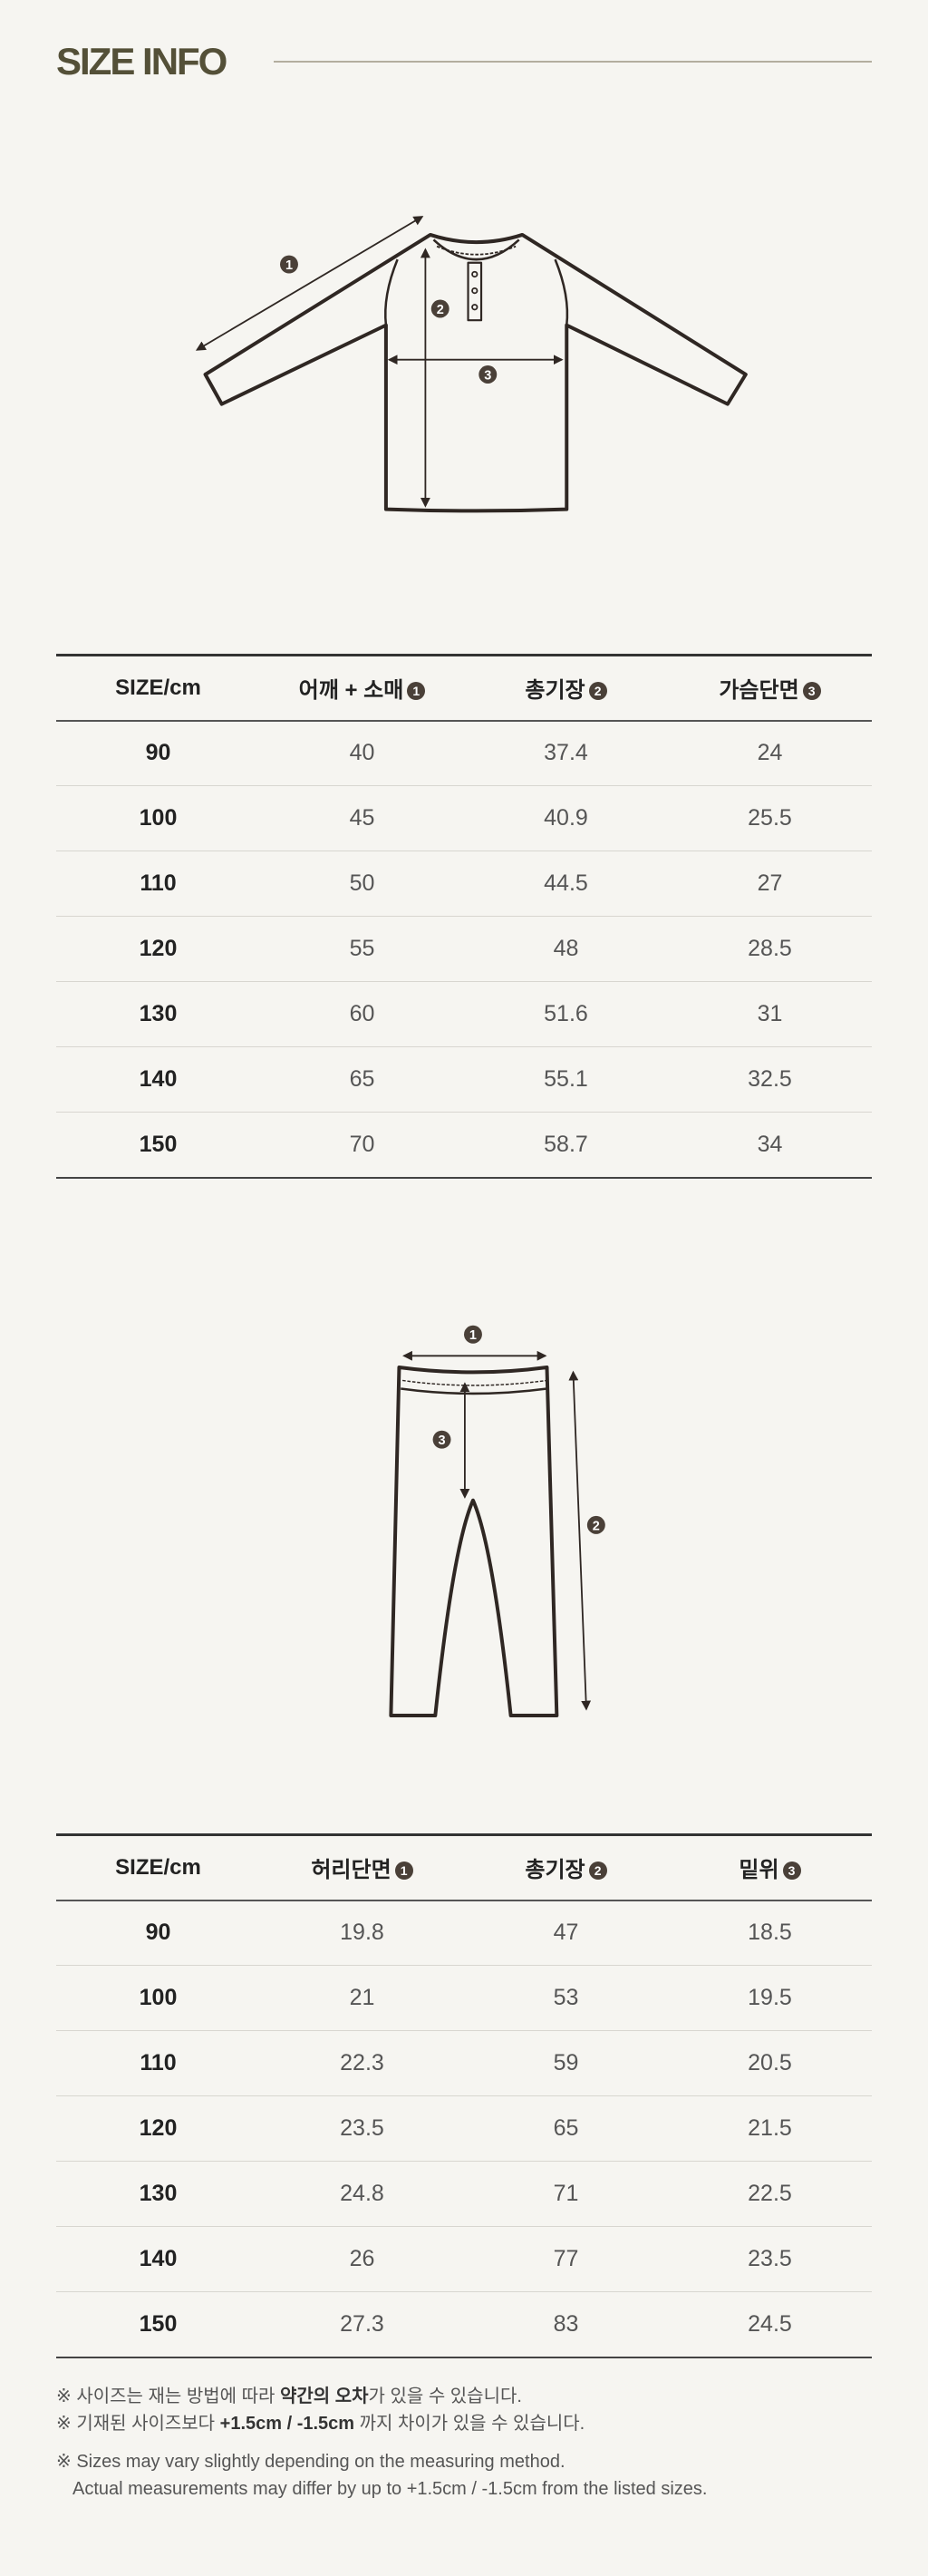  I want to click on marker-3-label: 3, so click(442, 1441).